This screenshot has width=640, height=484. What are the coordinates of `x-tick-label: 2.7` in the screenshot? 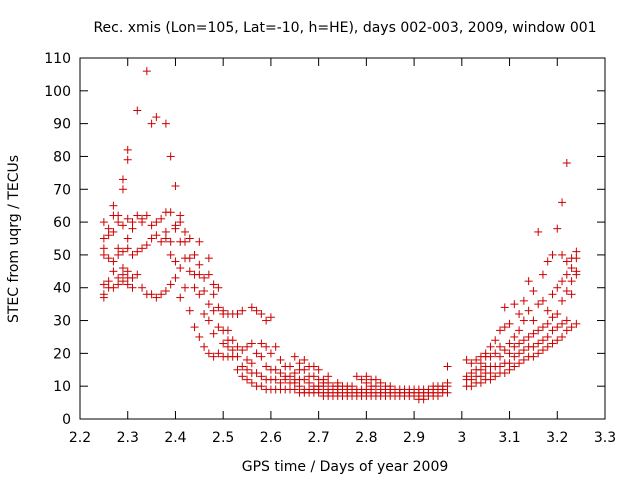 It's located at (319, 438).